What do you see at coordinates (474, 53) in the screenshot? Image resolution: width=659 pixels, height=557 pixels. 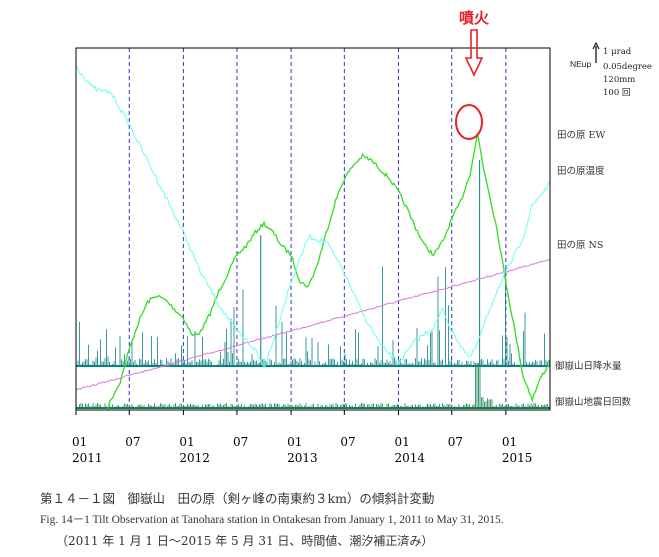 I see `eruption-arrow-icon` at bounding box center [474, 53].